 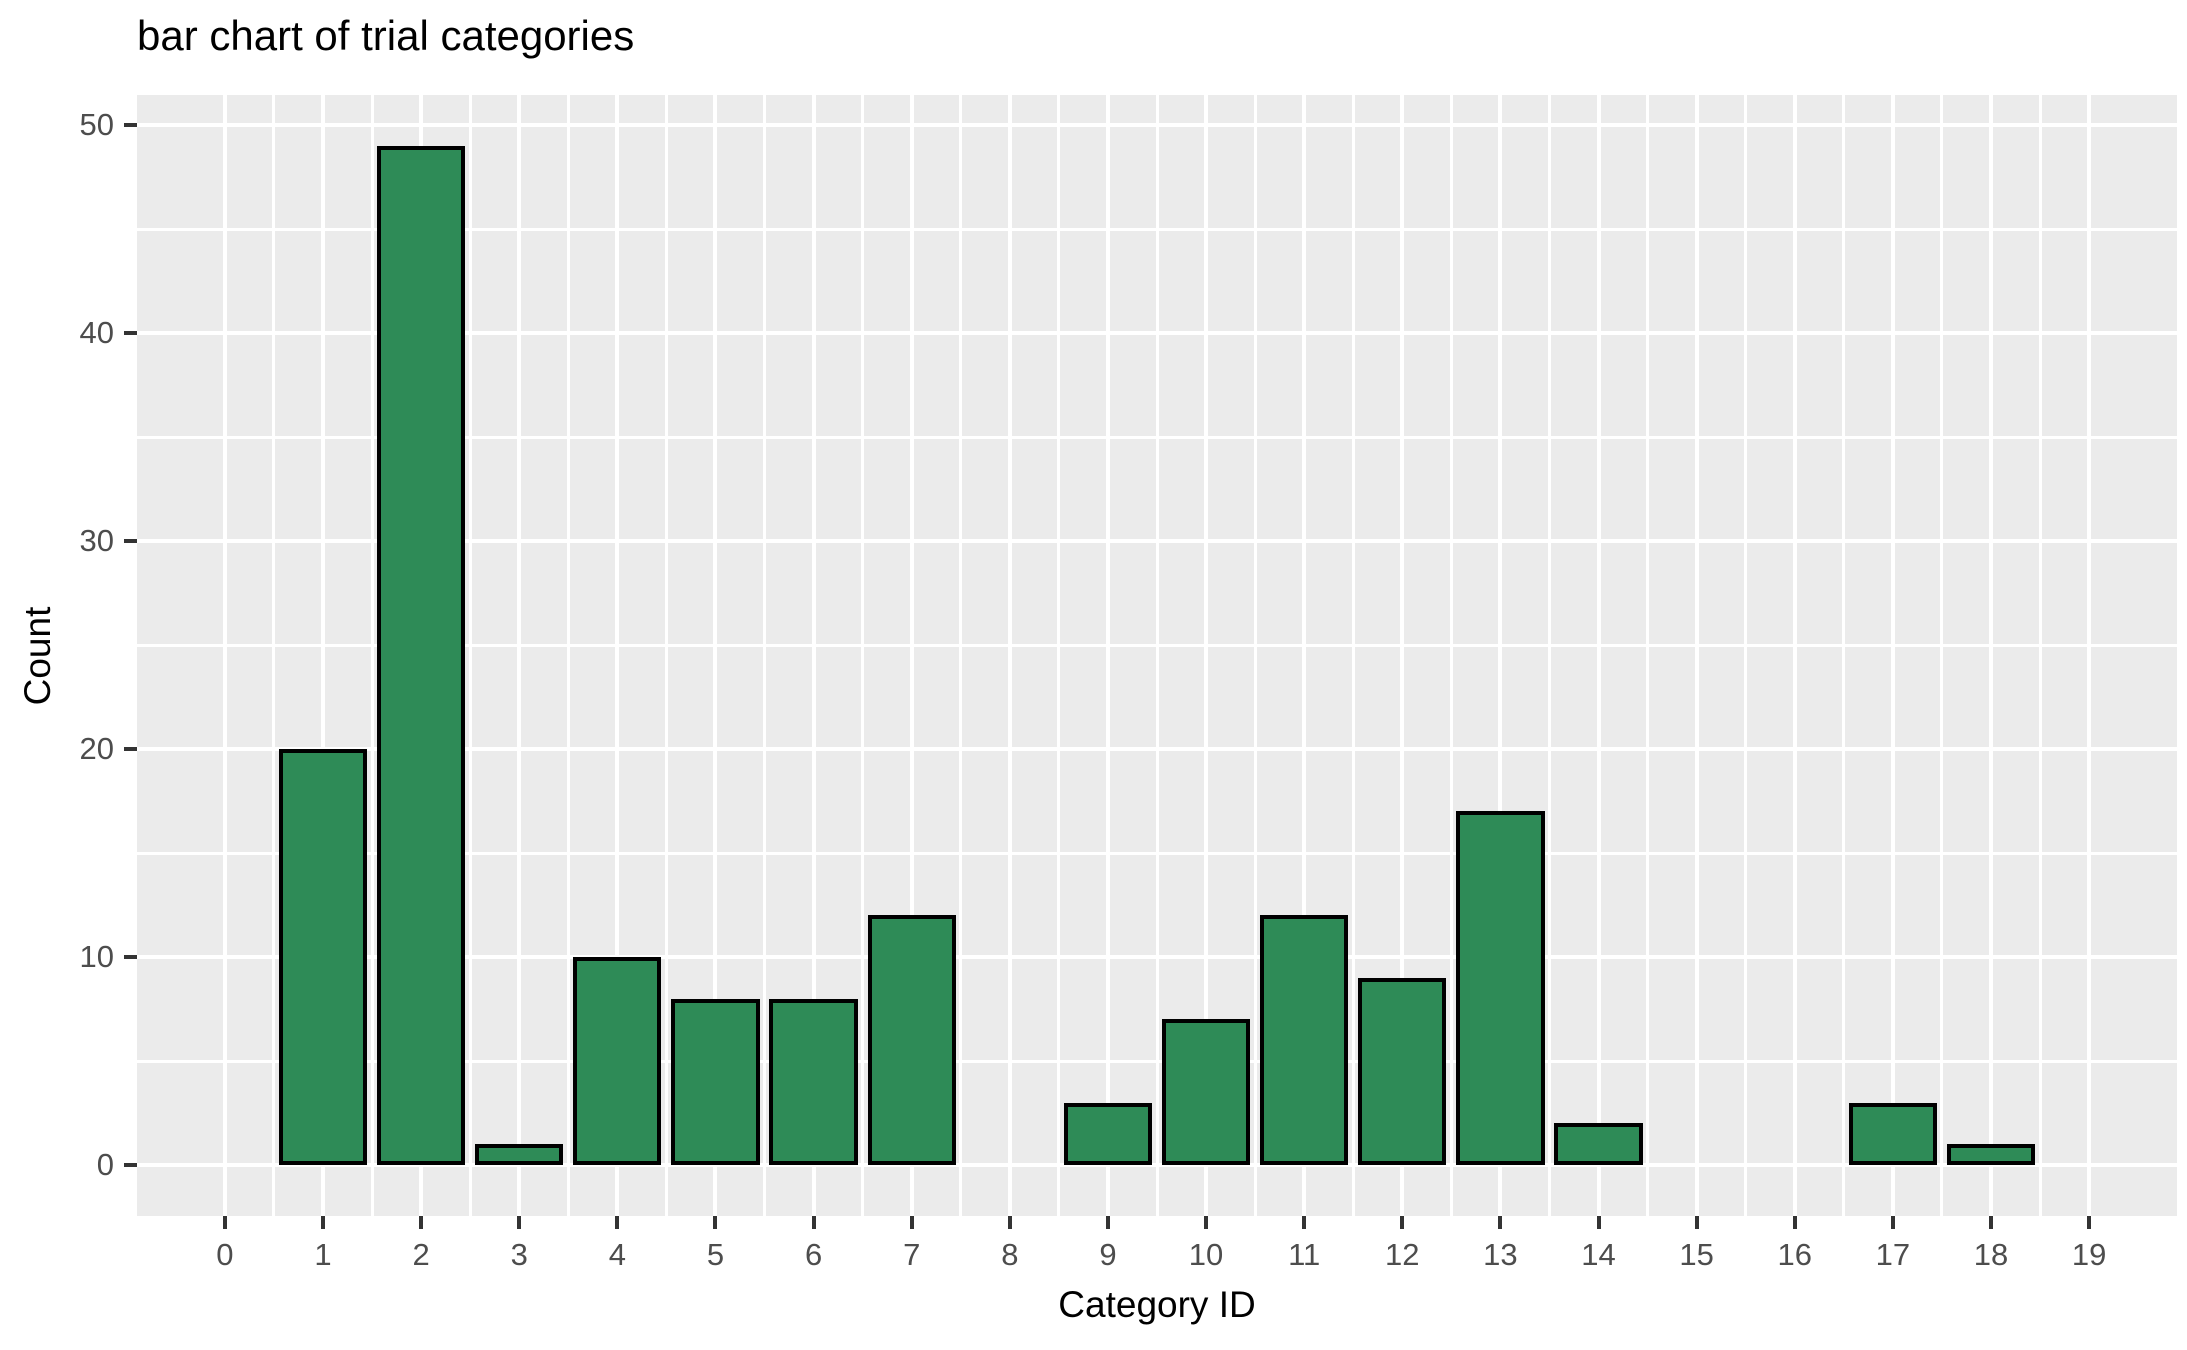 What do you see at coordinates (386, 35) in the screenshot?
I see `chart-title: bar chart of trial categories` at bounding box center [386, 35].